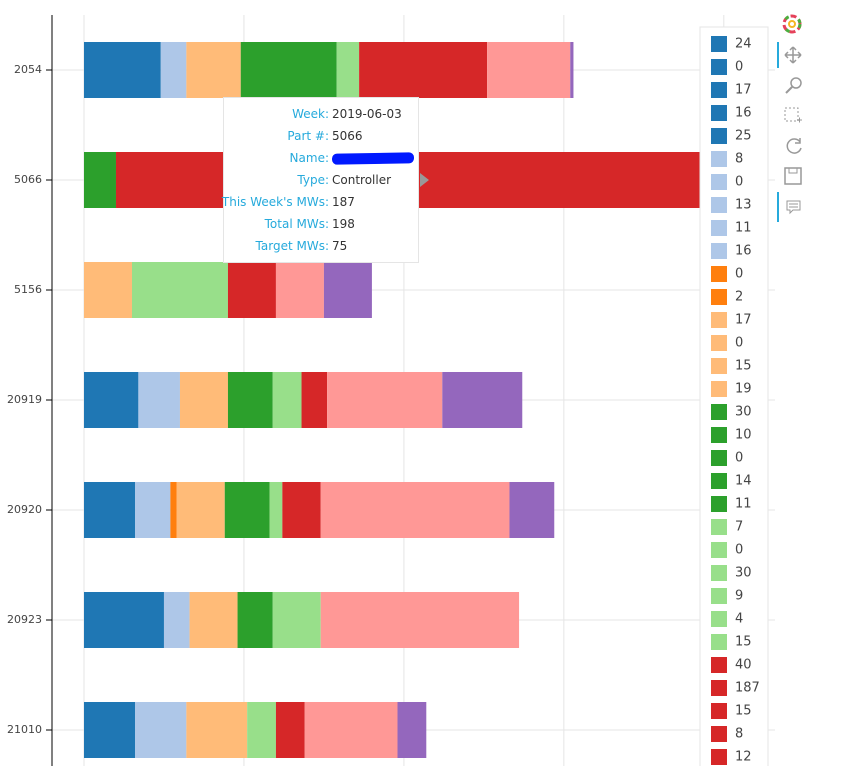 The height and width of the screenshot is (766, 841). I want to click on save-tool, so click(793, 176).